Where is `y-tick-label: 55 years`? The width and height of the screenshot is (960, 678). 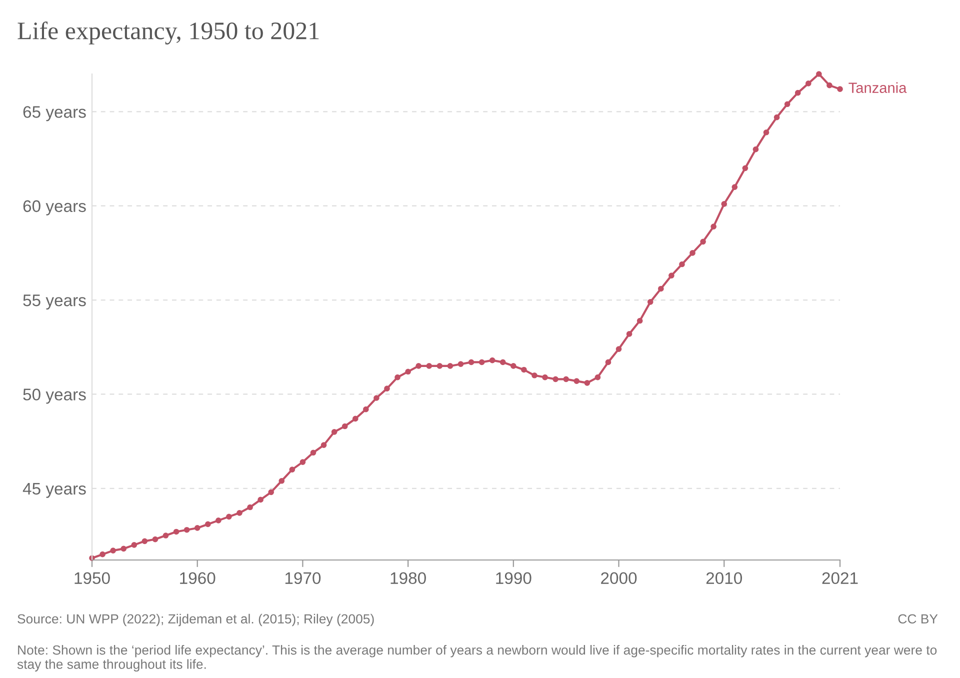 y-tick-label: 55 years is located at coordinates (54, 302).